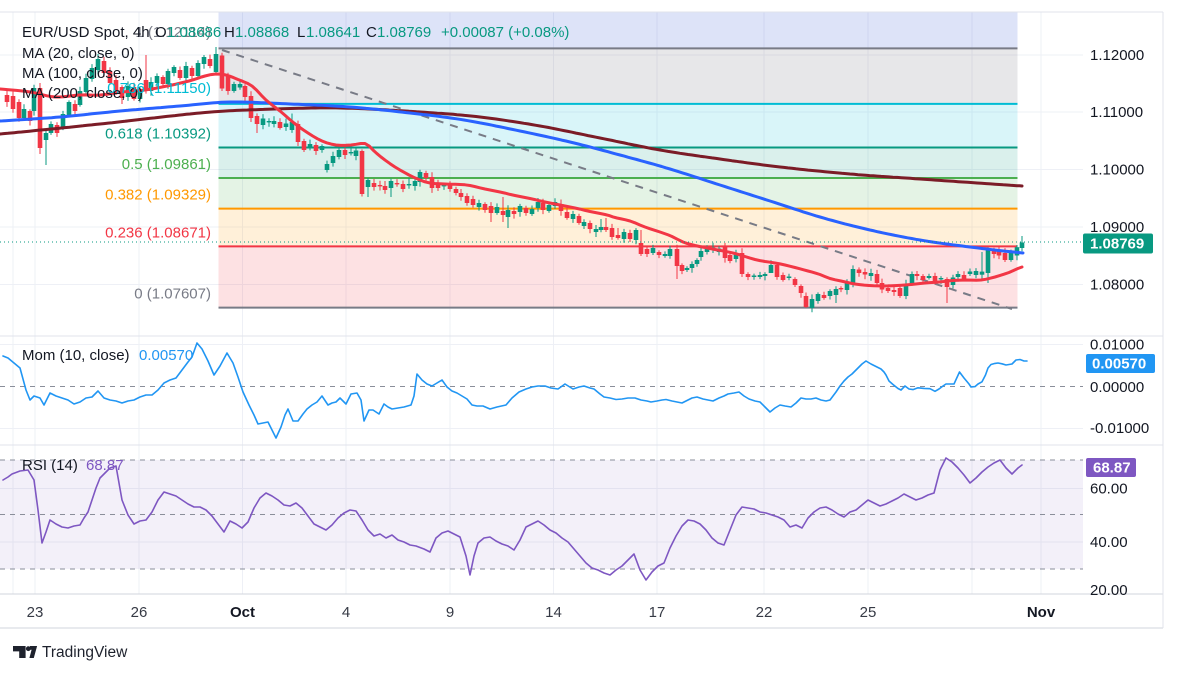 The height and width of the screenshot is (679, 1178). Describe the element at coordinates (166, 164) in the screenshot. I see `svg-text: 0.5 (1.09861)` at that location.